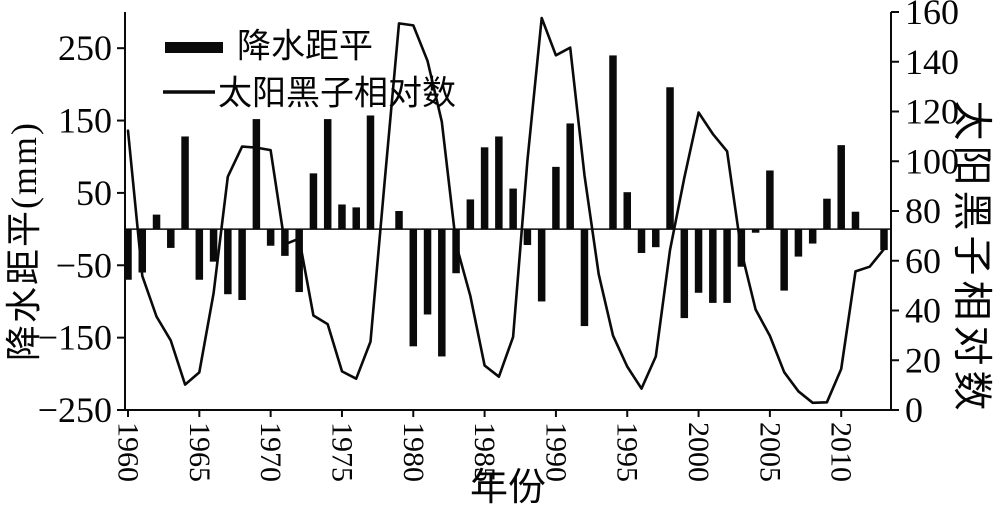 The height and width of the screenshot is (521, 1000). Describe the element at coordinates (370, 172) in the screenshot. I see `bar-1977` at that location.